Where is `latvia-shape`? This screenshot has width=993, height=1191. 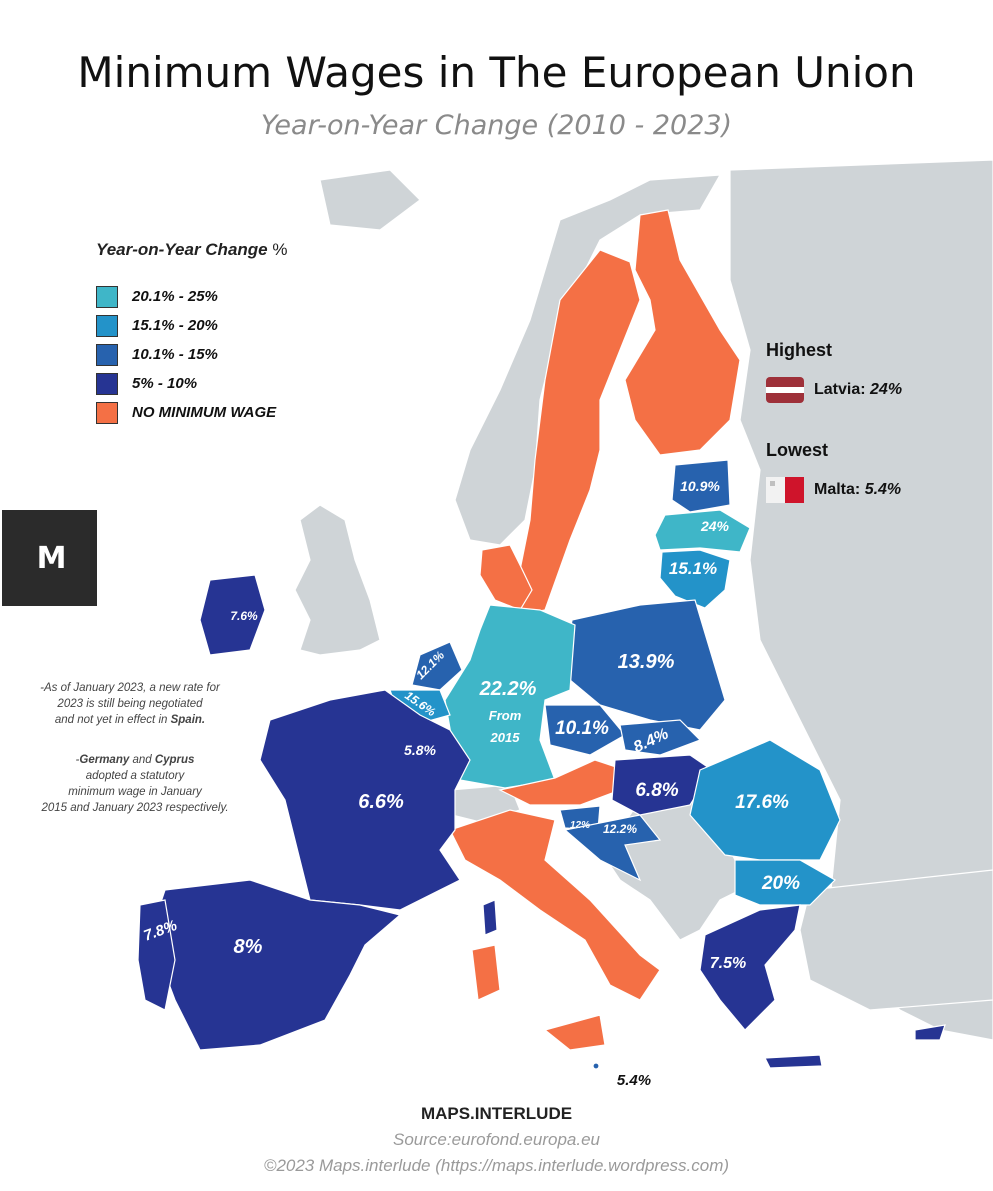
latvia-shape is located at coordinates (702, 531).